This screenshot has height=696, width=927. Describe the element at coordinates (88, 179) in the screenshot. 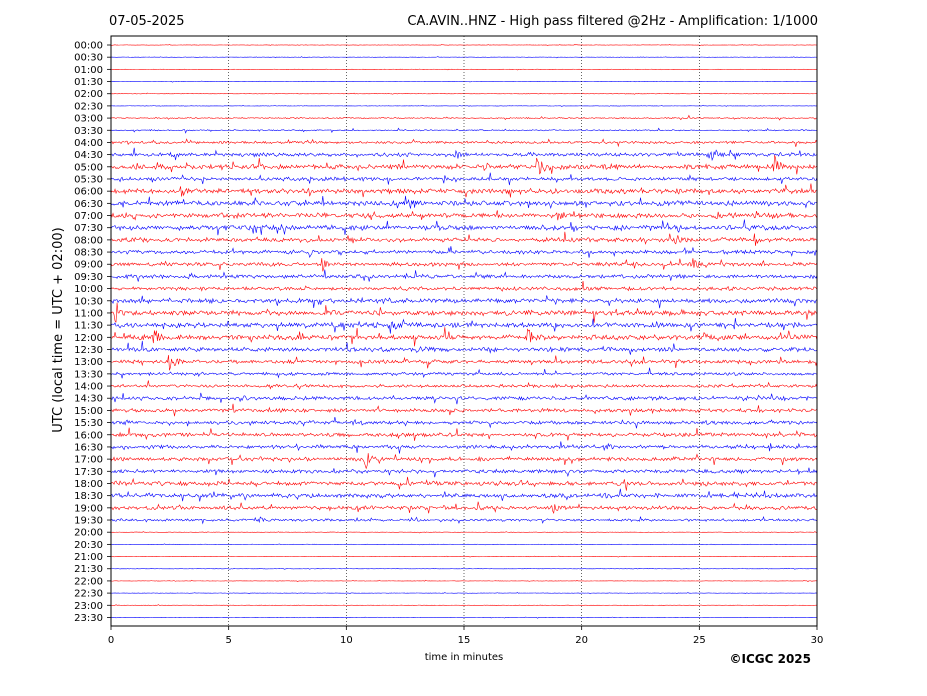

I see `y-tick-label: 05:30` at that location.